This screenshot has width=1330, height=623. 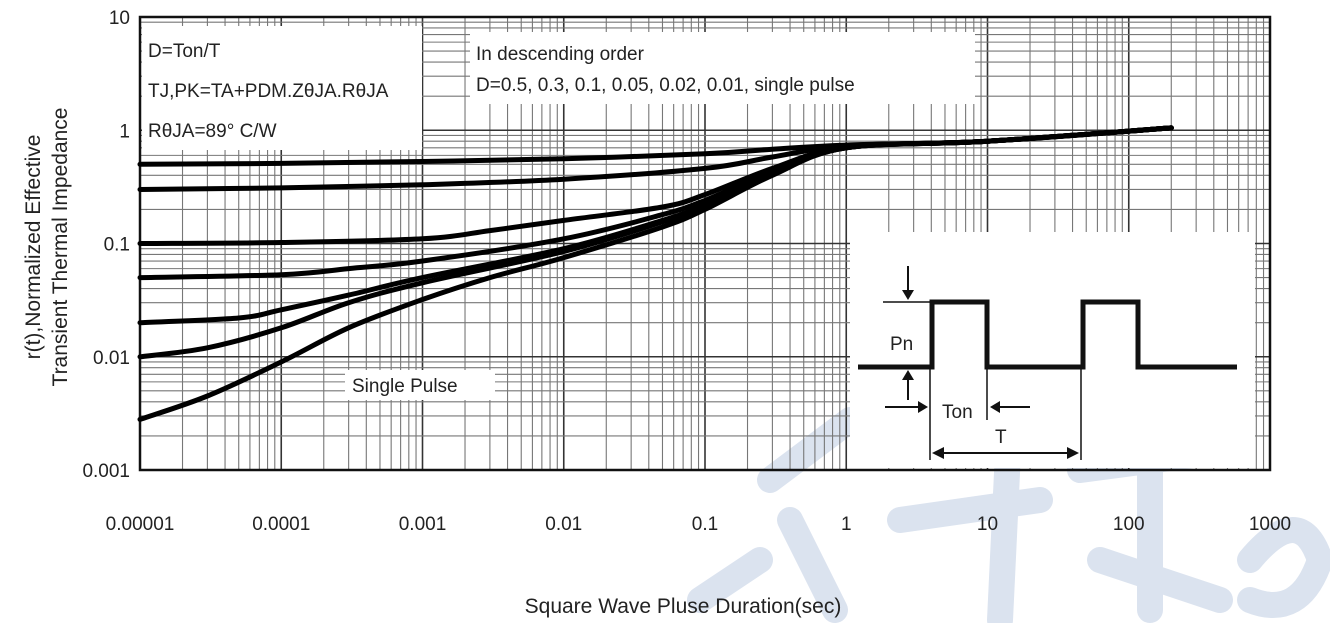 I want to click on y-tick-label: 0.1, so click(x=117, y=245).